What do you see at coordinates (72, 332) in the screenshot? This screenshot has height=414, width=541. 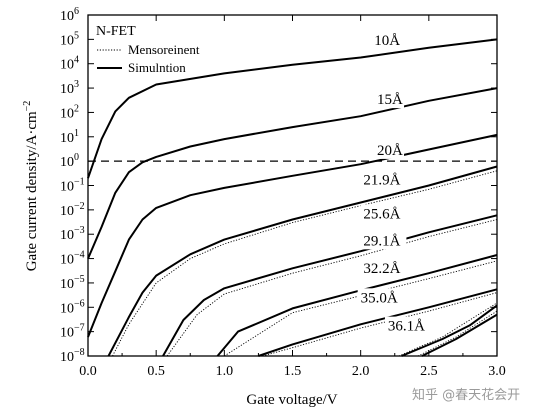 I see `y-tick-label-13: 10⁻⁷` at bounding box center [72, 332].